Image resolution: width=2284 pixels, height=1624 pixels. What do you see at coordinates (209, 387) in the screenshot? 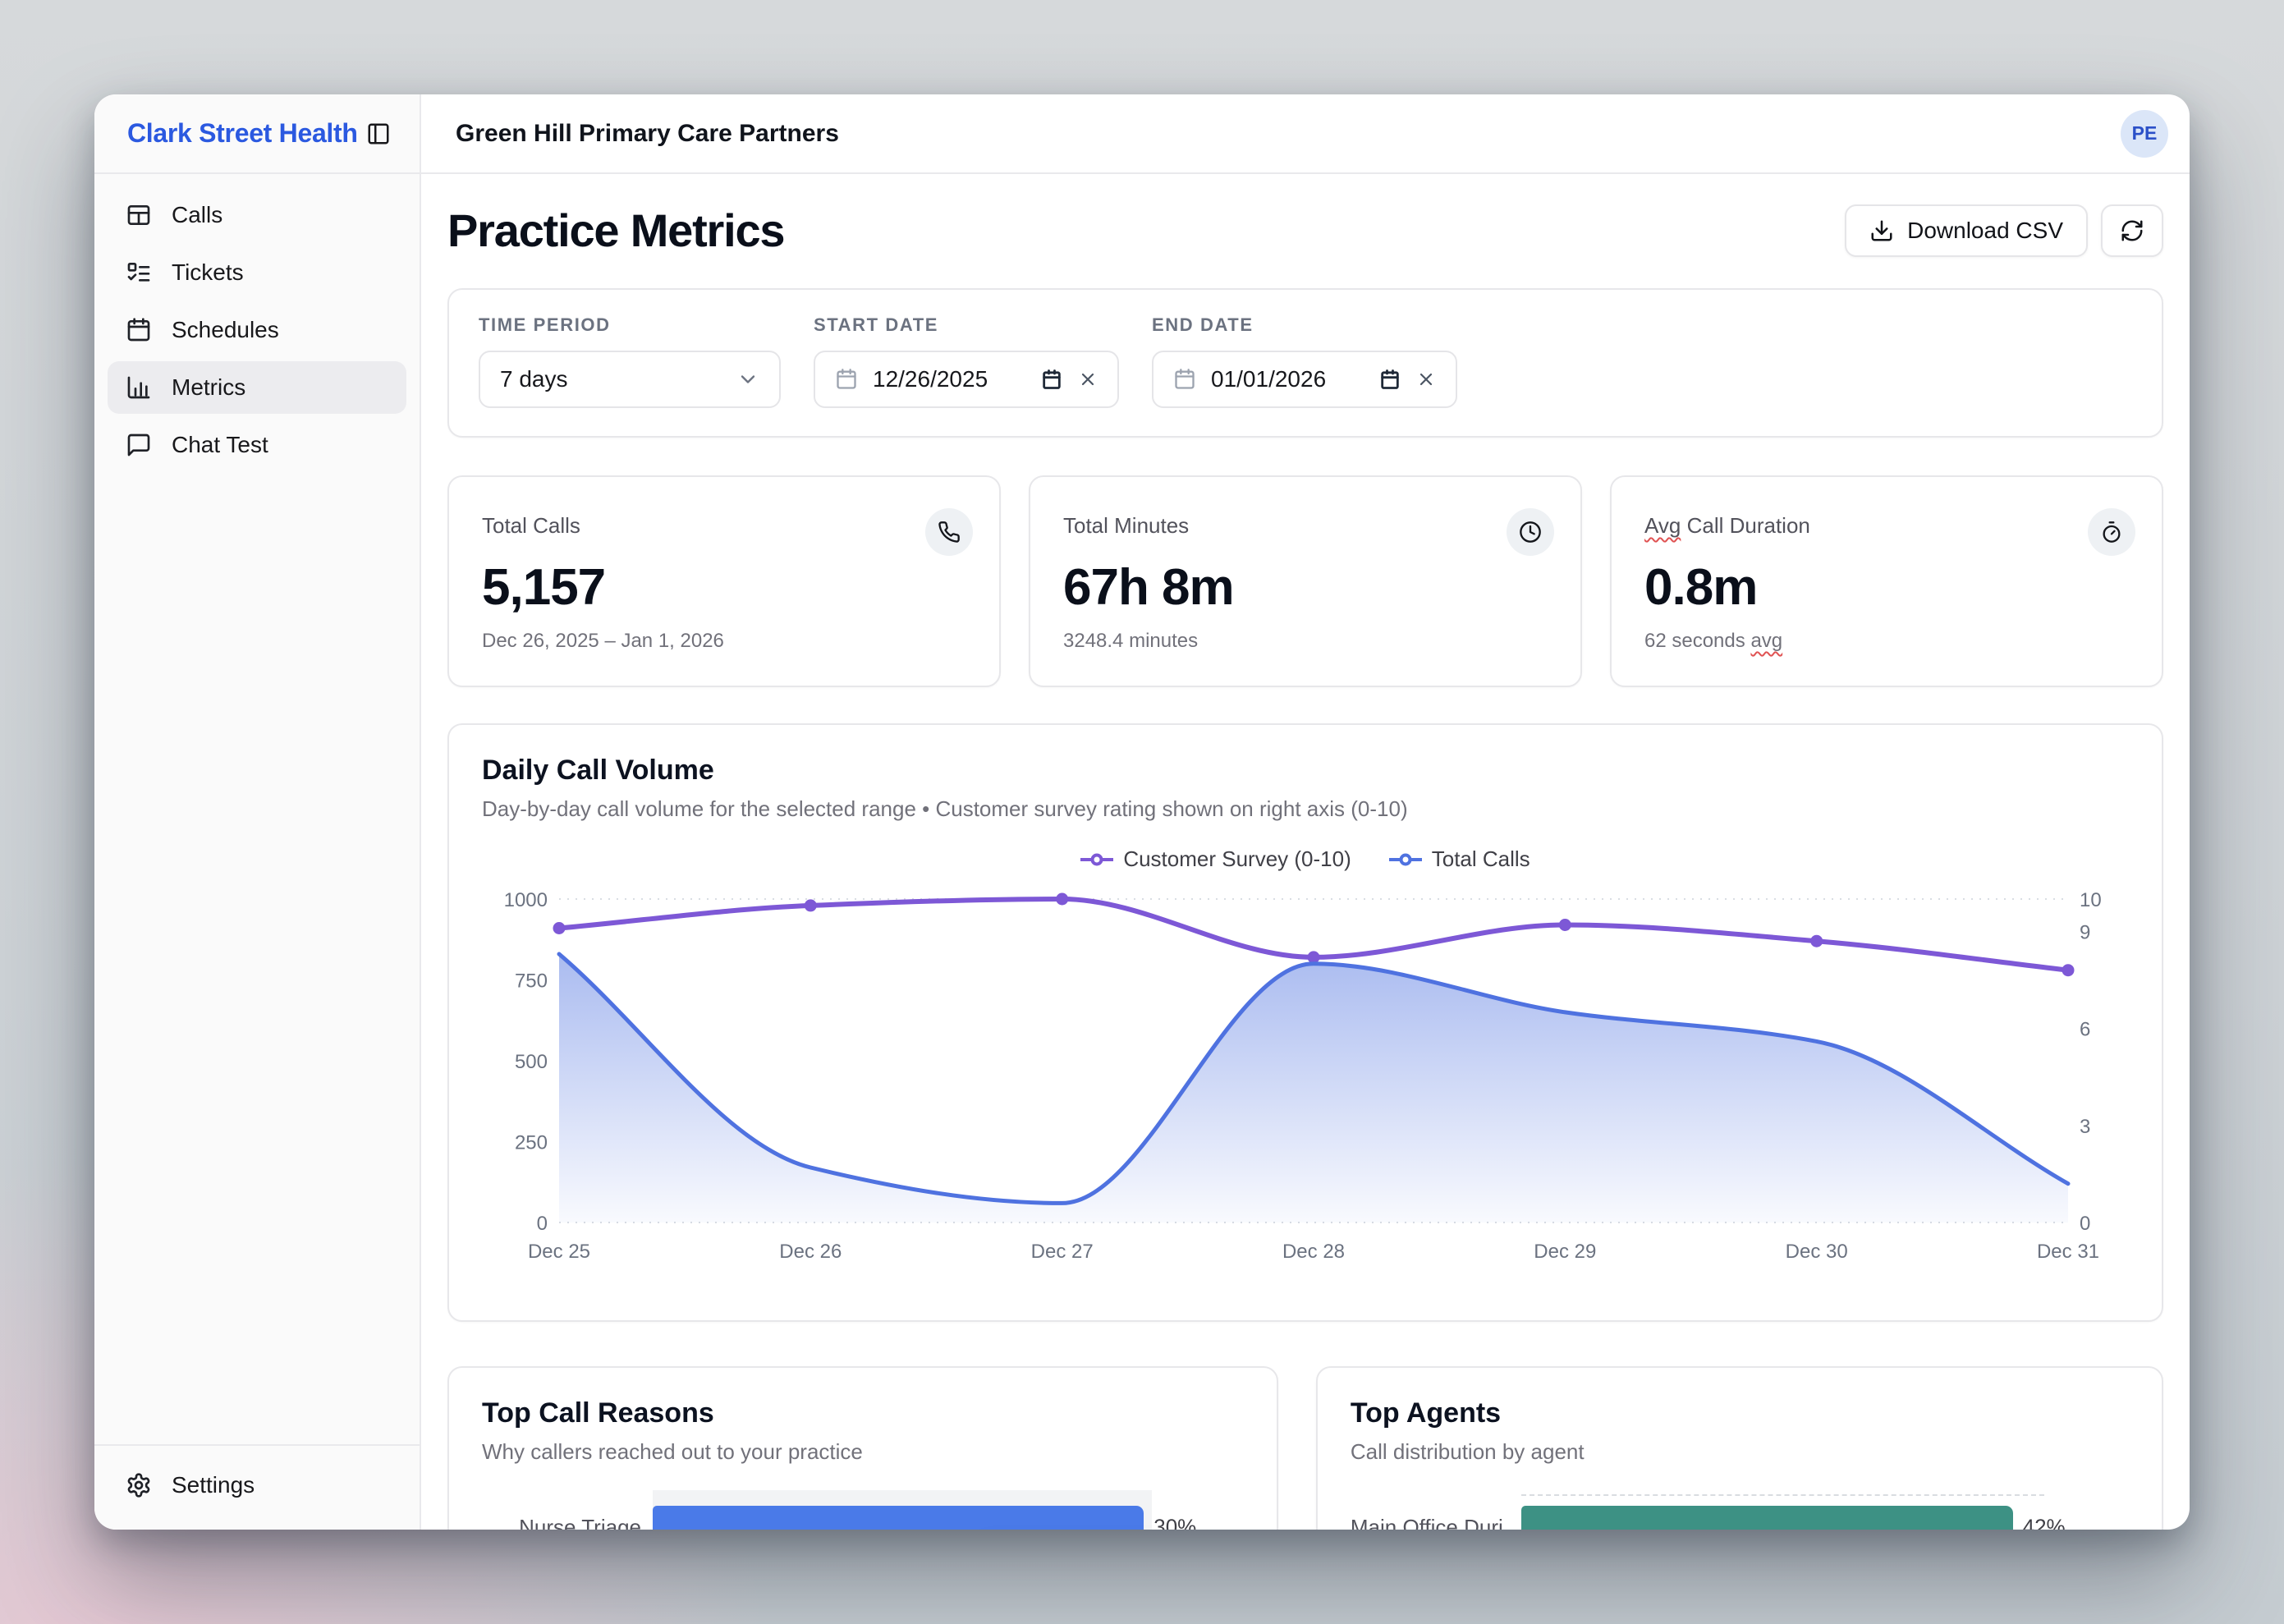
I see `sidebar-item-label: Metrics` at bounding box center [209, 387].